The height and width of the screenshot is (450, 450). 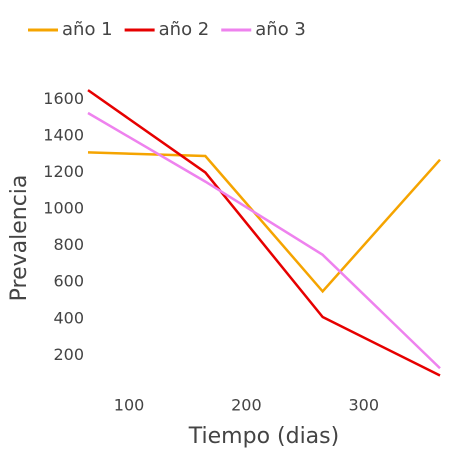 What do you see at coordinates (68, 317) in the screenshot?
I see `y-tick-label: 400` at bounding box center [68, 317].